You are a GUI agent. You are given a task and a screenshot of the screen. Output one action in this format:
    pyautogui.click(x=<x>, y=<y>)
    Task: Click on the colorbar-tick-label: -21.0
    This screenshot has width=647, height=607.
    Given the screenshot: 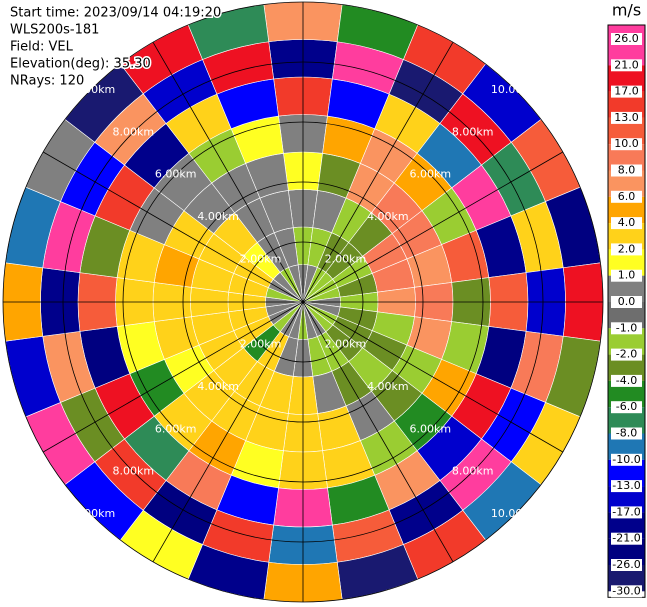 What is the action you would take?
    pyautogui.click(x=626, y=538)
    